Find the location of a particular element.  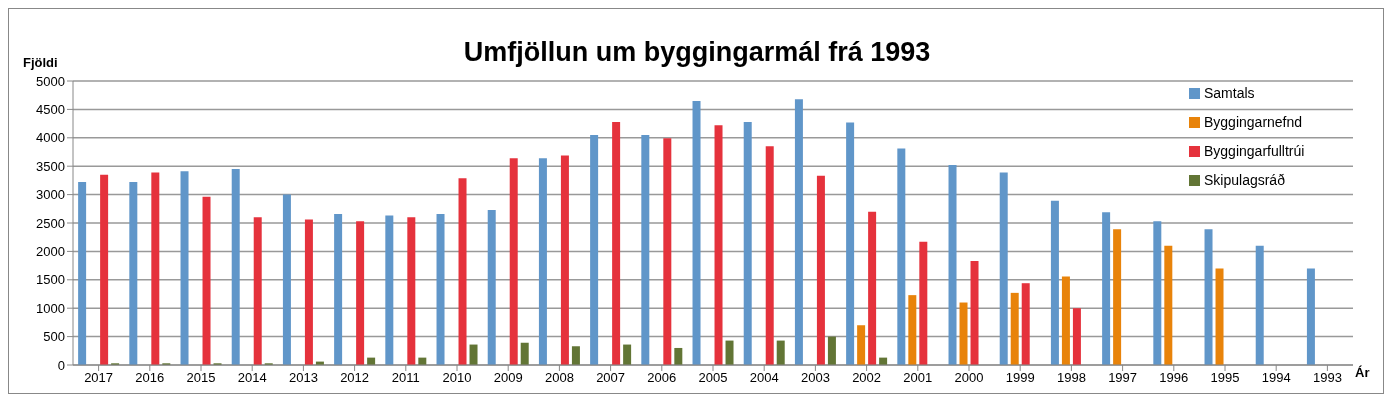

x-tick-label: 1997 is located at coordinates (1123, 378).